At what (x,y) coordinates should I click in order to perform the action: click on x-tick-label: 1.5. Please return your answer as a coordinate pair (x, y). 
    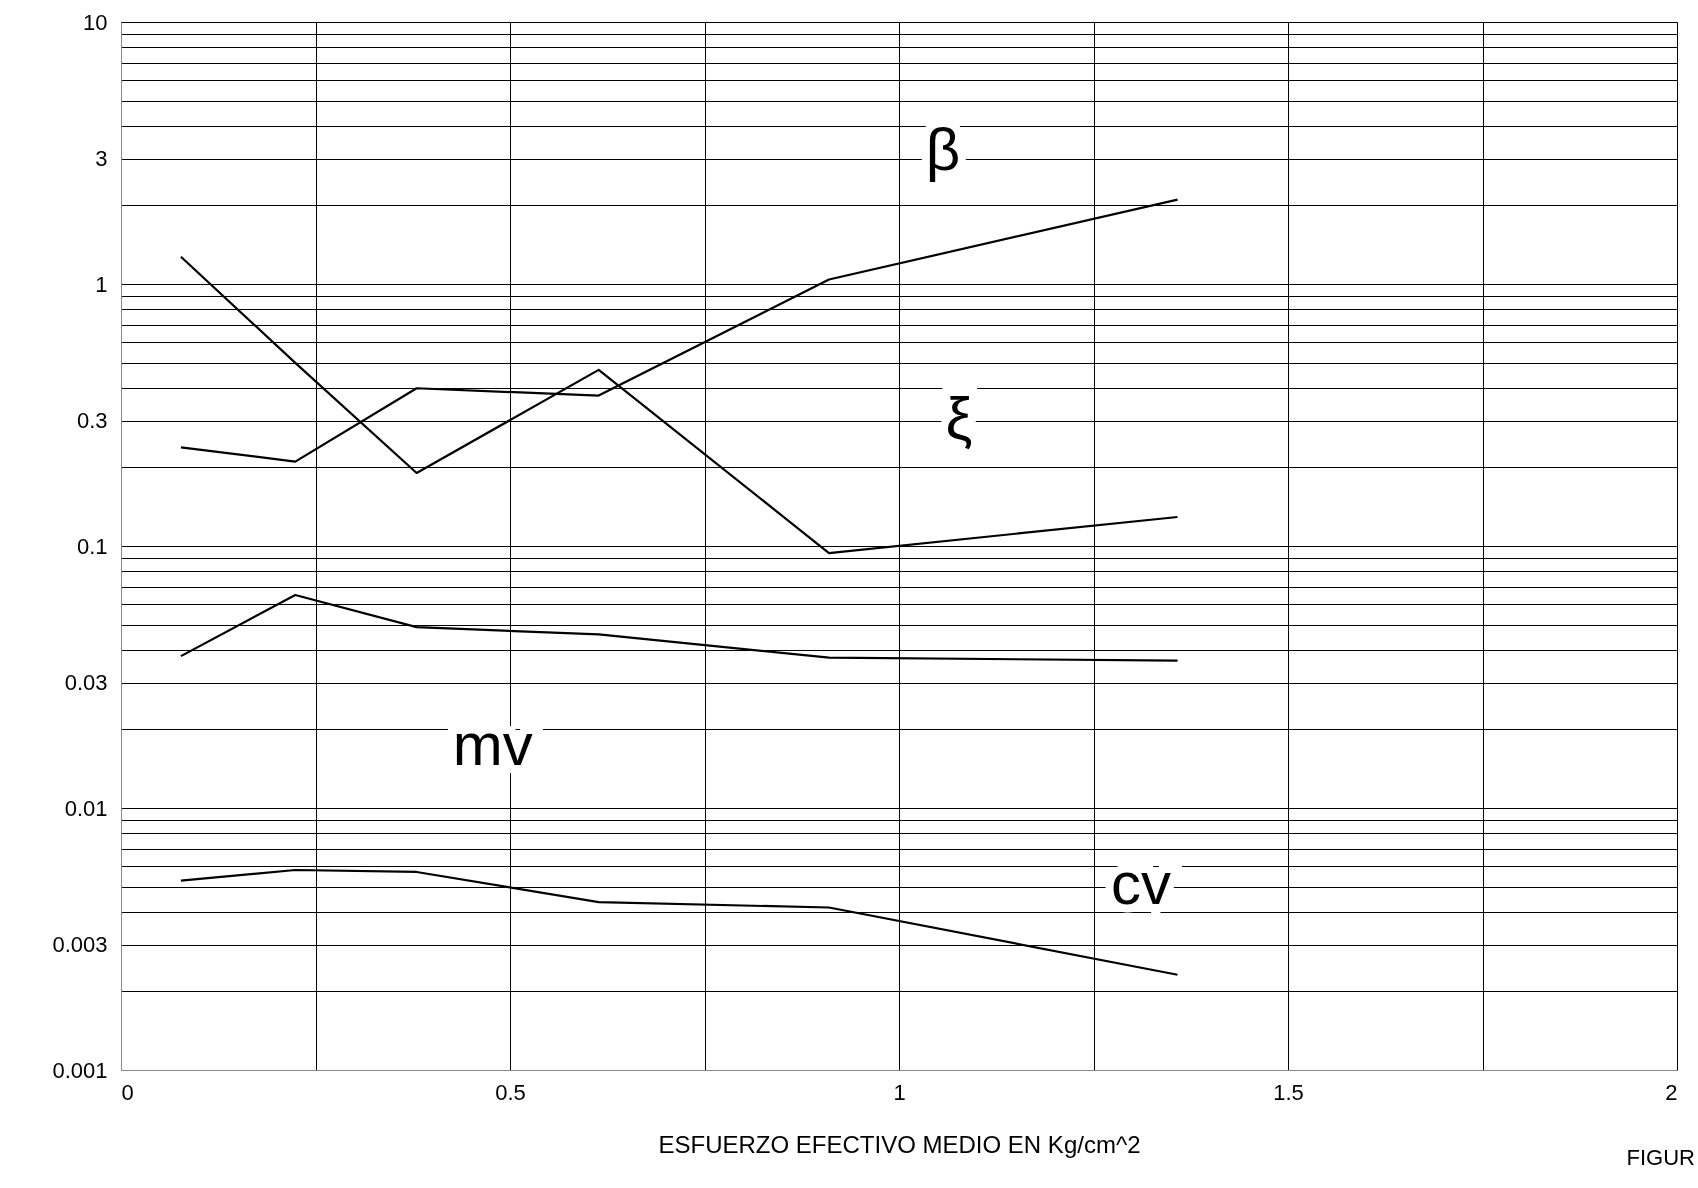
    Looking at the image, I should click on (1288, 1092).